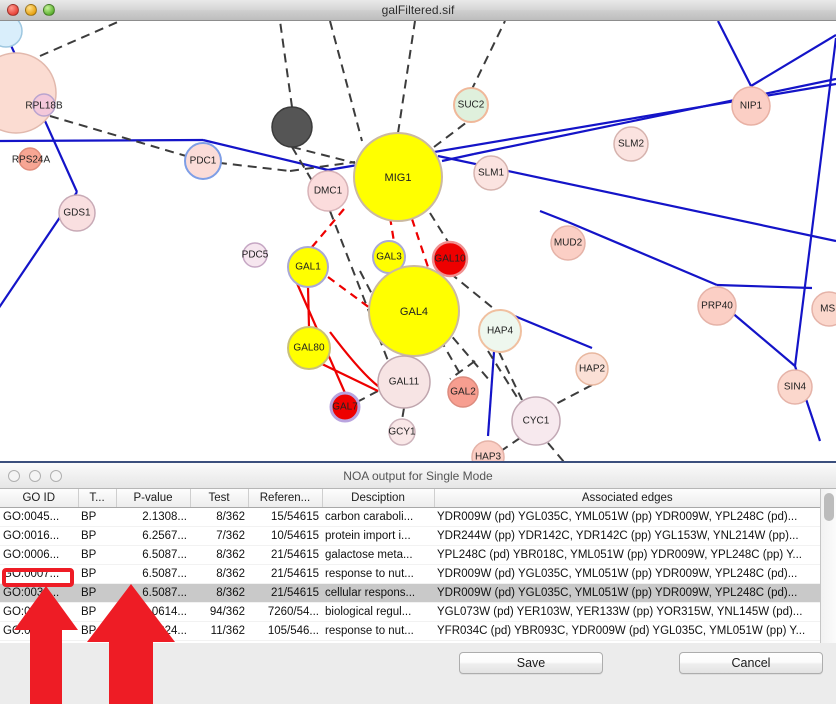  Describe the element at coordinates (219, 498) in the screenshot. I see `column-header-test: Test` at that location.